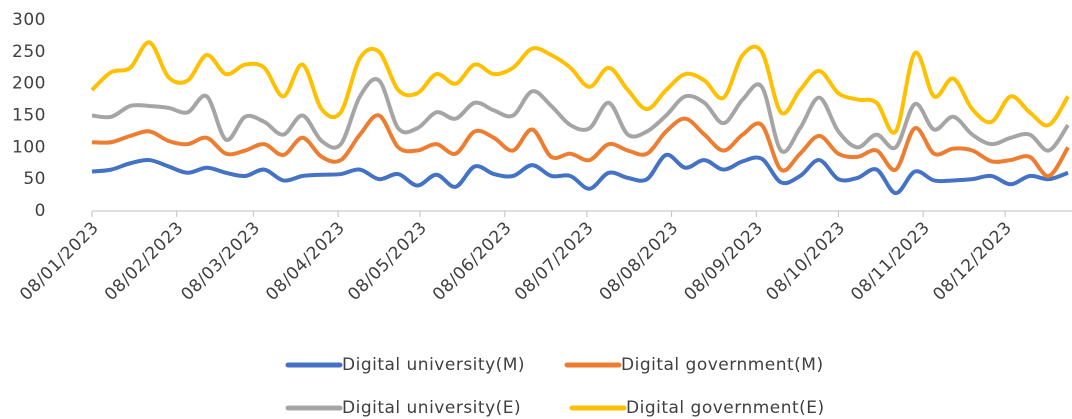 This screenshot has height=419, width=1072. I want to click on legend-label: Digital university(M), so click(433, 365).